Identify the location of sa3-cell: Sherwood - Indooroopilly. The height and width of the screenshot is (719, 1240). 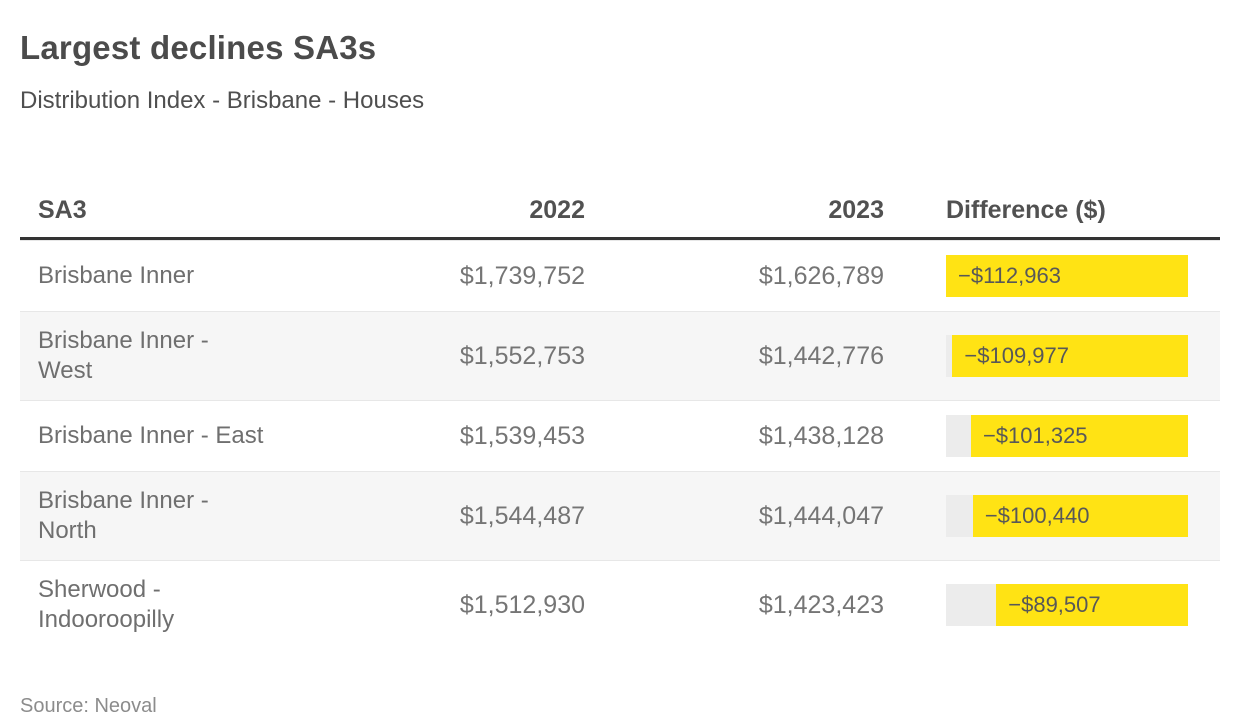
(106, 604).